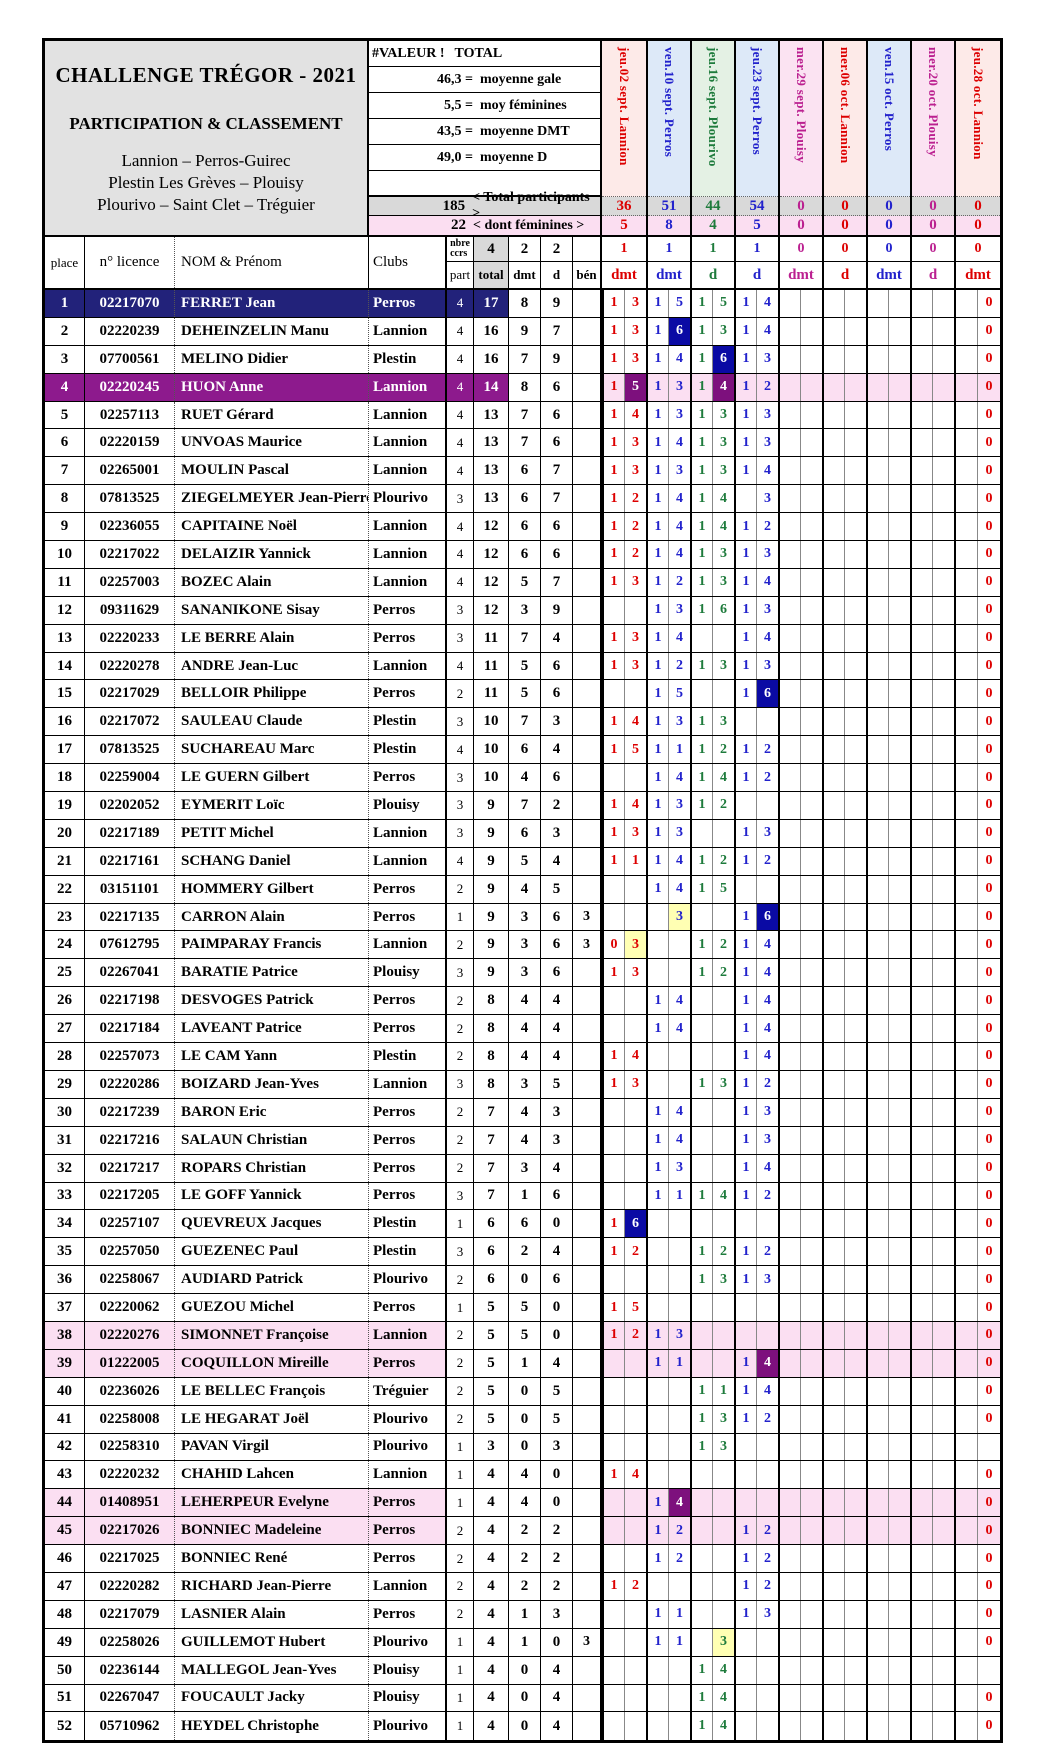 The width and height of the screenshot is (1053, 1753). What do you see at coordinates (272, 1558) in the screenshot?
I see `cell-name: BONNIEC René` at bounding box center [272, 1558].